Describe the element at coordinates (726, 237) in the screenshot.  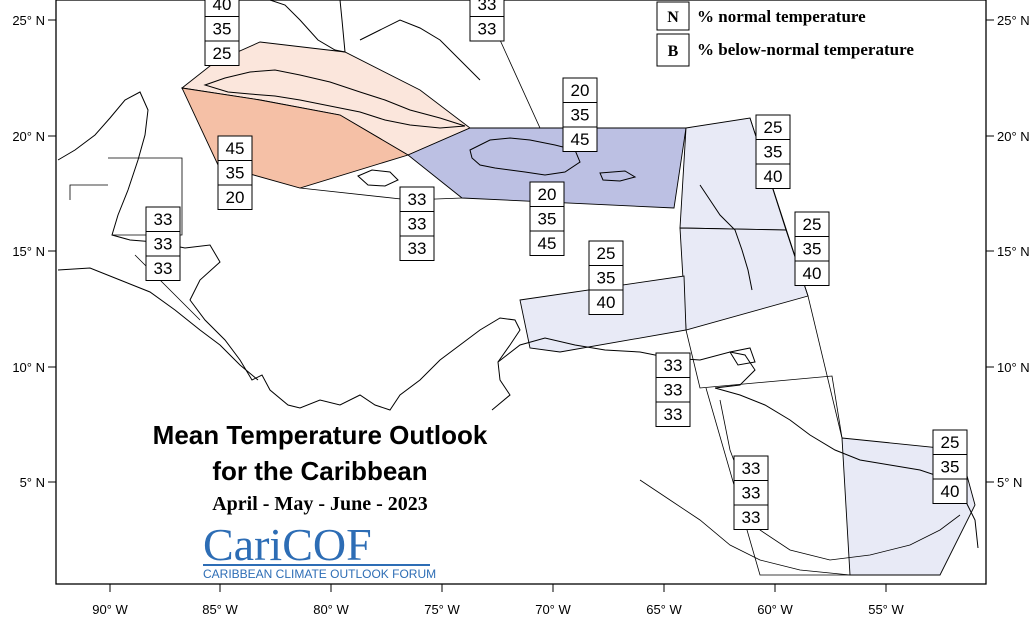
I see `coast-lesser-antilles` at that location.